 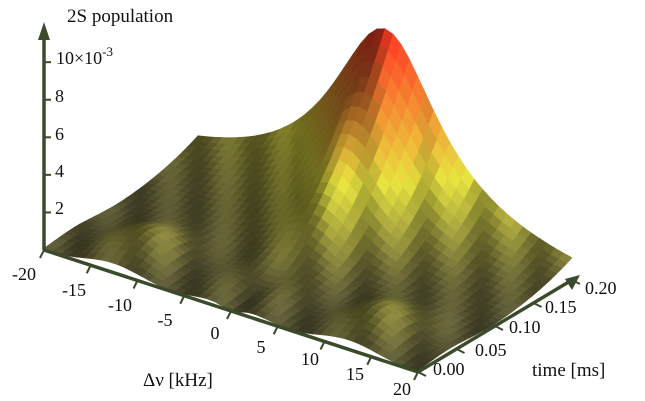 What do you see at coordinates (310, 359) in the screenshot?
I see `x-tick-label: 10` at bounding box center [310, 359].